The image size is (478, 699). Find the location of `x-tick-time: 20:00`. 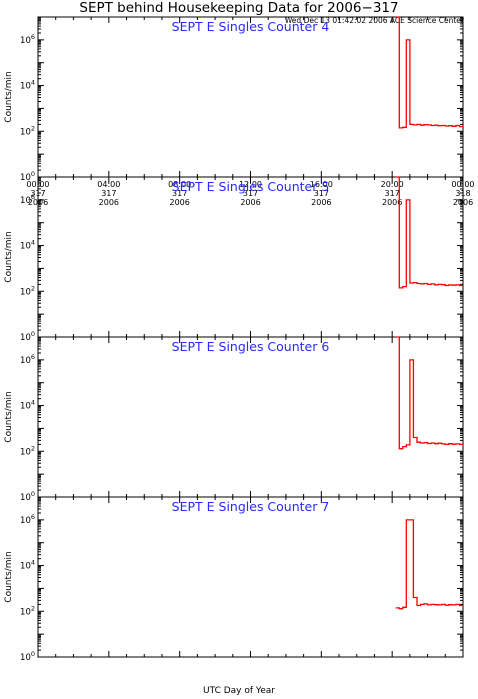

x-tick-time: 20:00 is located at coordinates (392, 184).